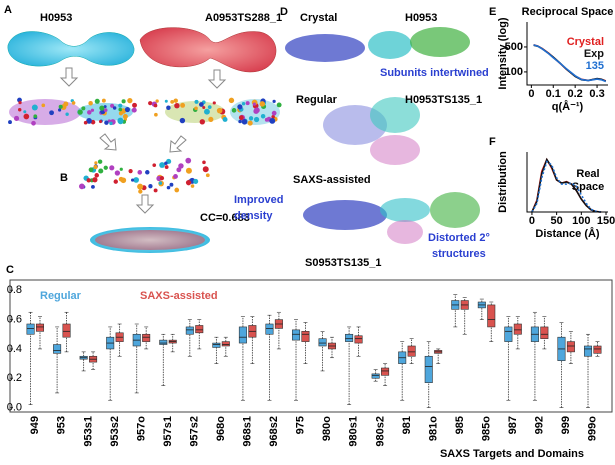  I want to click on line, so click(566, 186).